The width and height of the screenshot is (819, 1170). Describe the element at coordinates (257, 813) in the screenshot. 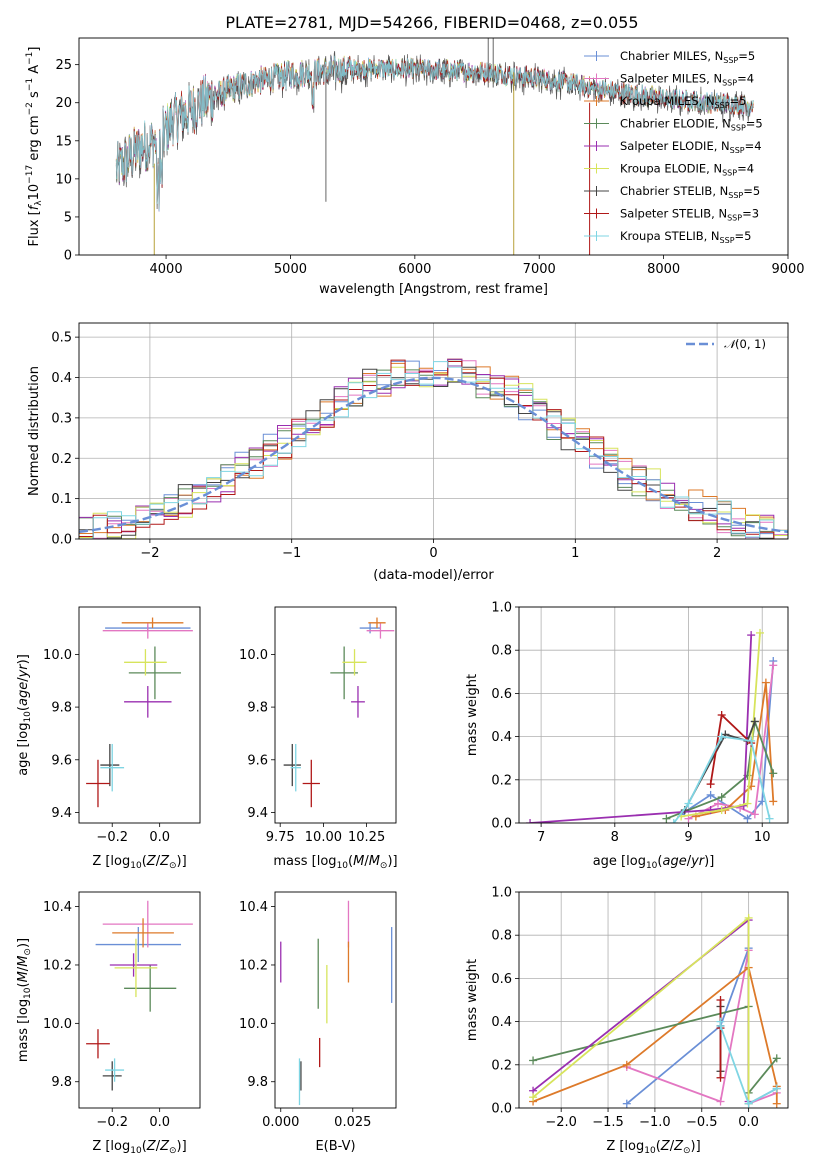

I see `y-tick-label: 9.4` at that location.